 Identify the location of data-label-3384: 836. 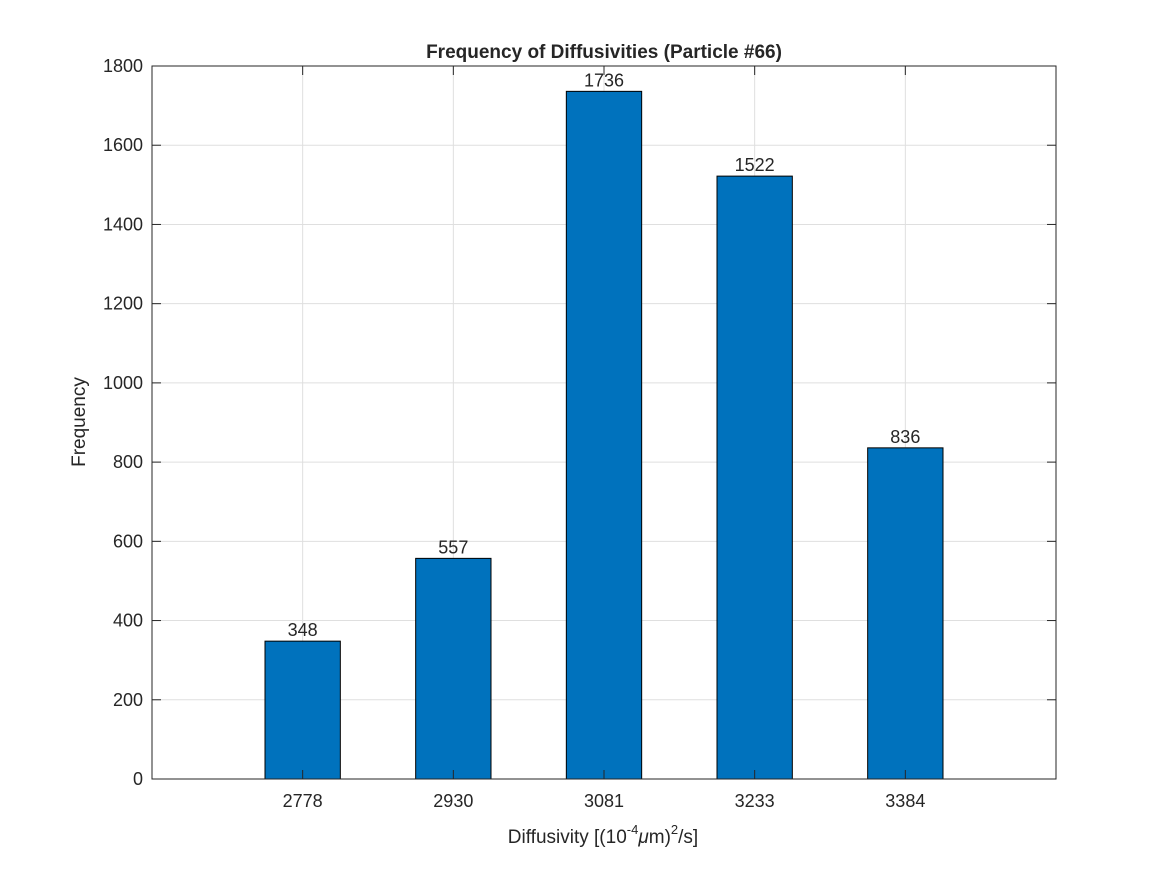
(905, 437).